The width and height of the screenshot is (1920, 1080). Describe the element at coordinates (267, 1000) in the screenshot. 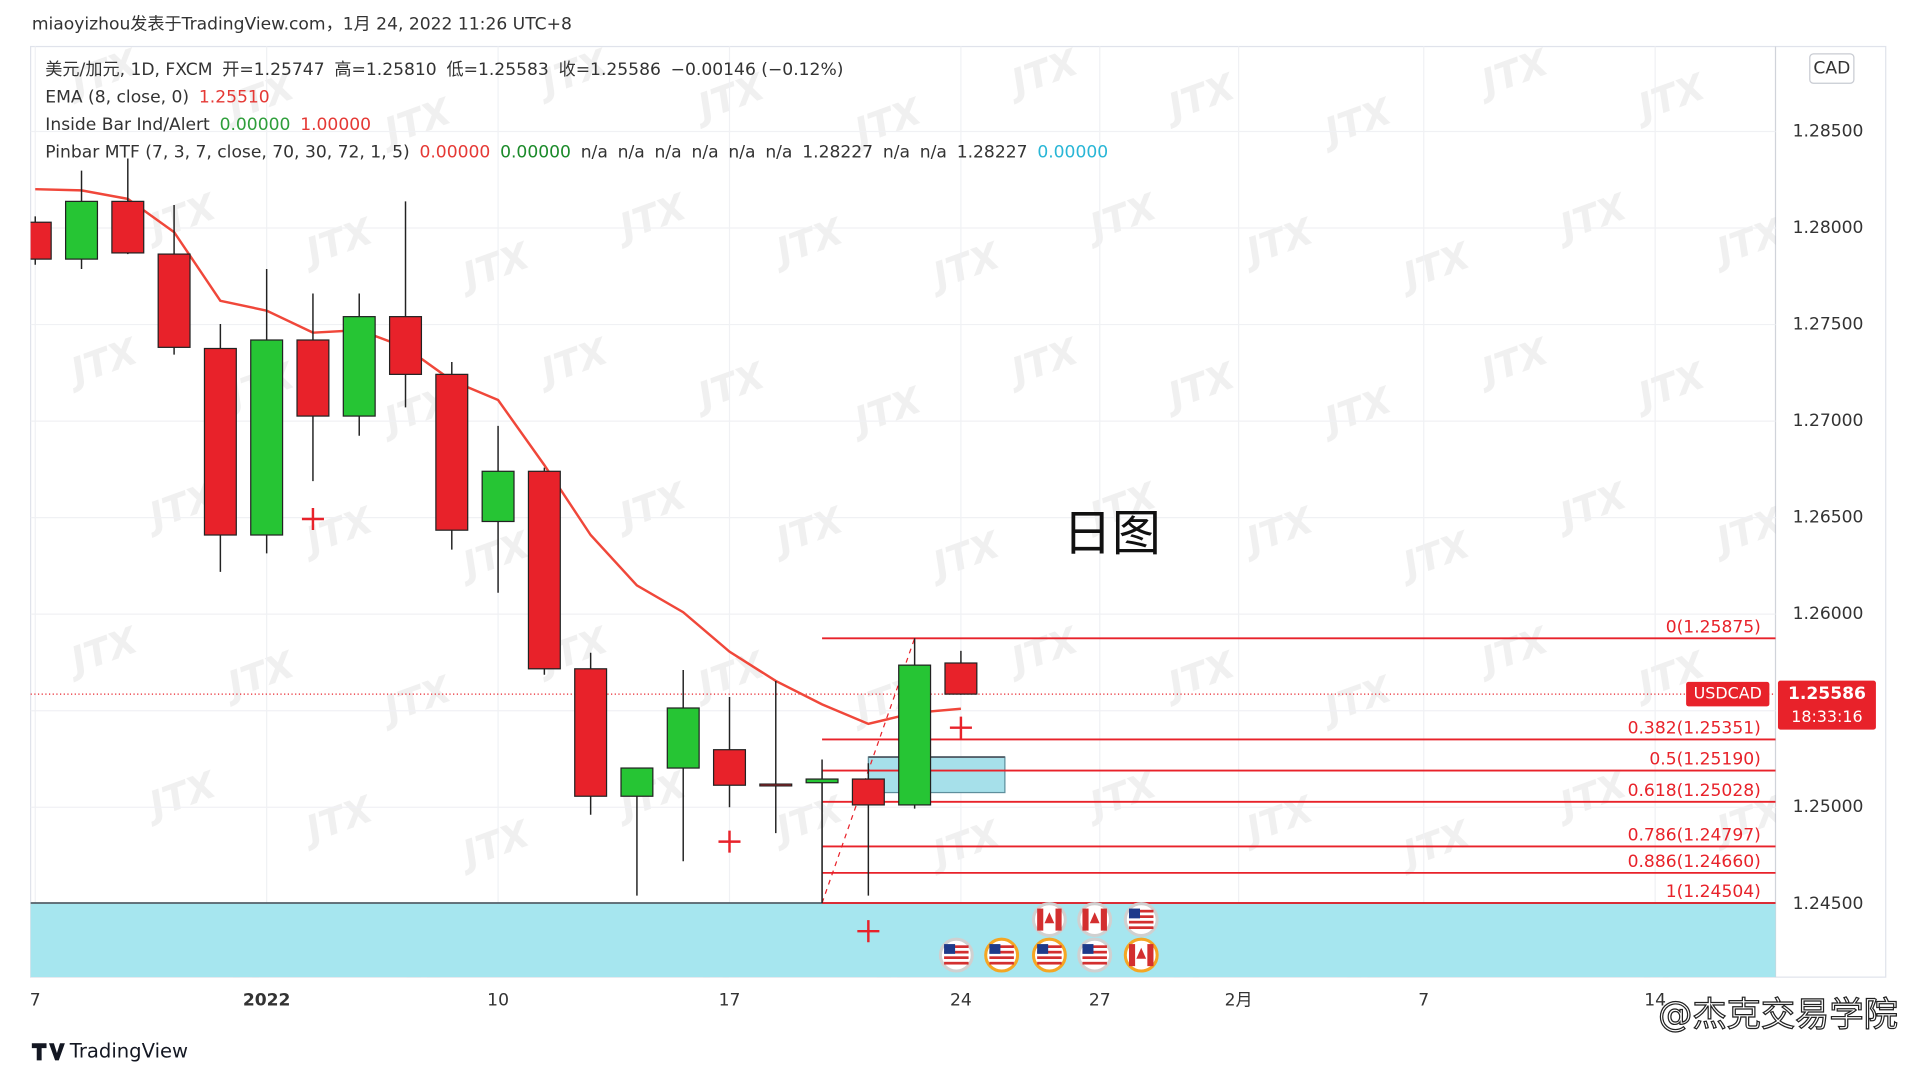

I see `x-tick-label: 2022` at that location.